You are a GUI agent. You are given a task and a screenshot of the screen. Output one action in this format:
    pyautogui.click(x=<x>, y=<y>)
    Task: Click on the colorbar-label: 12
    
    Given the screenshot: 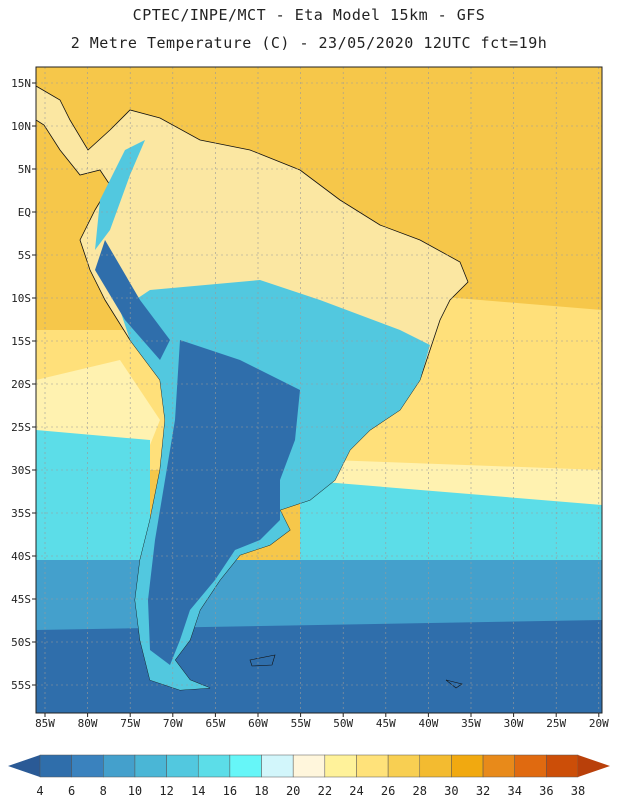 What is the action you would take?
    pyautogui.click(x=166, y=791)
    